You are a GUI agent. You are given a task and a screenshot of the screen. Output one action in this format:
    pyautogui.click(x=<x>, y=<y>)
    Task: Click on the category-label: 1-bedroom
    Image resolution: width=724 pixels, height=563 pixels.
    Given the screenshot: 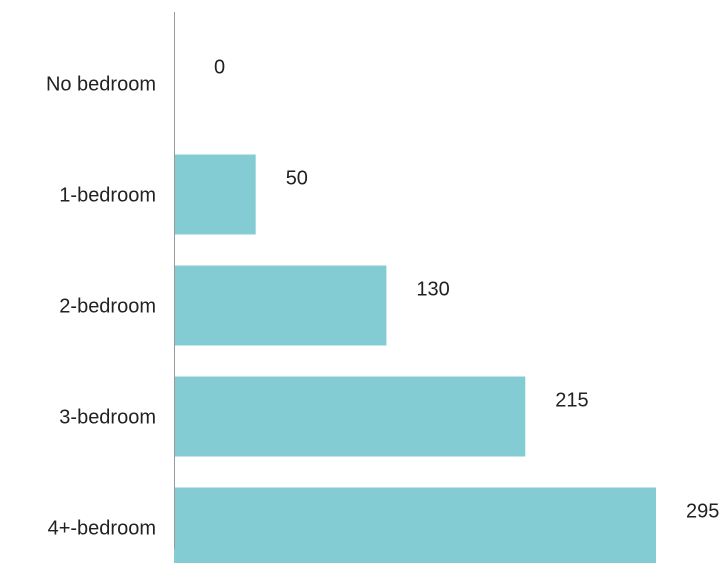 What is the action you would take?
    pyautogui.click(x=107, y=196)
    